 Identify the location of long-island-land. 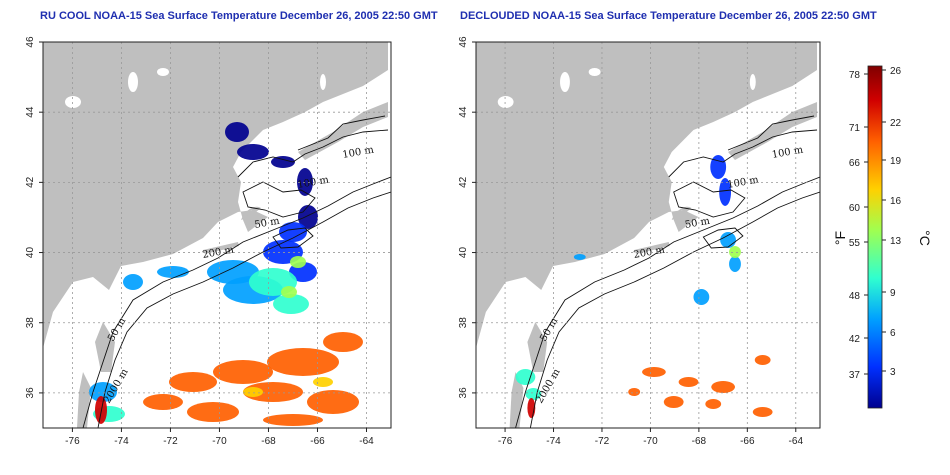
(221, 248).